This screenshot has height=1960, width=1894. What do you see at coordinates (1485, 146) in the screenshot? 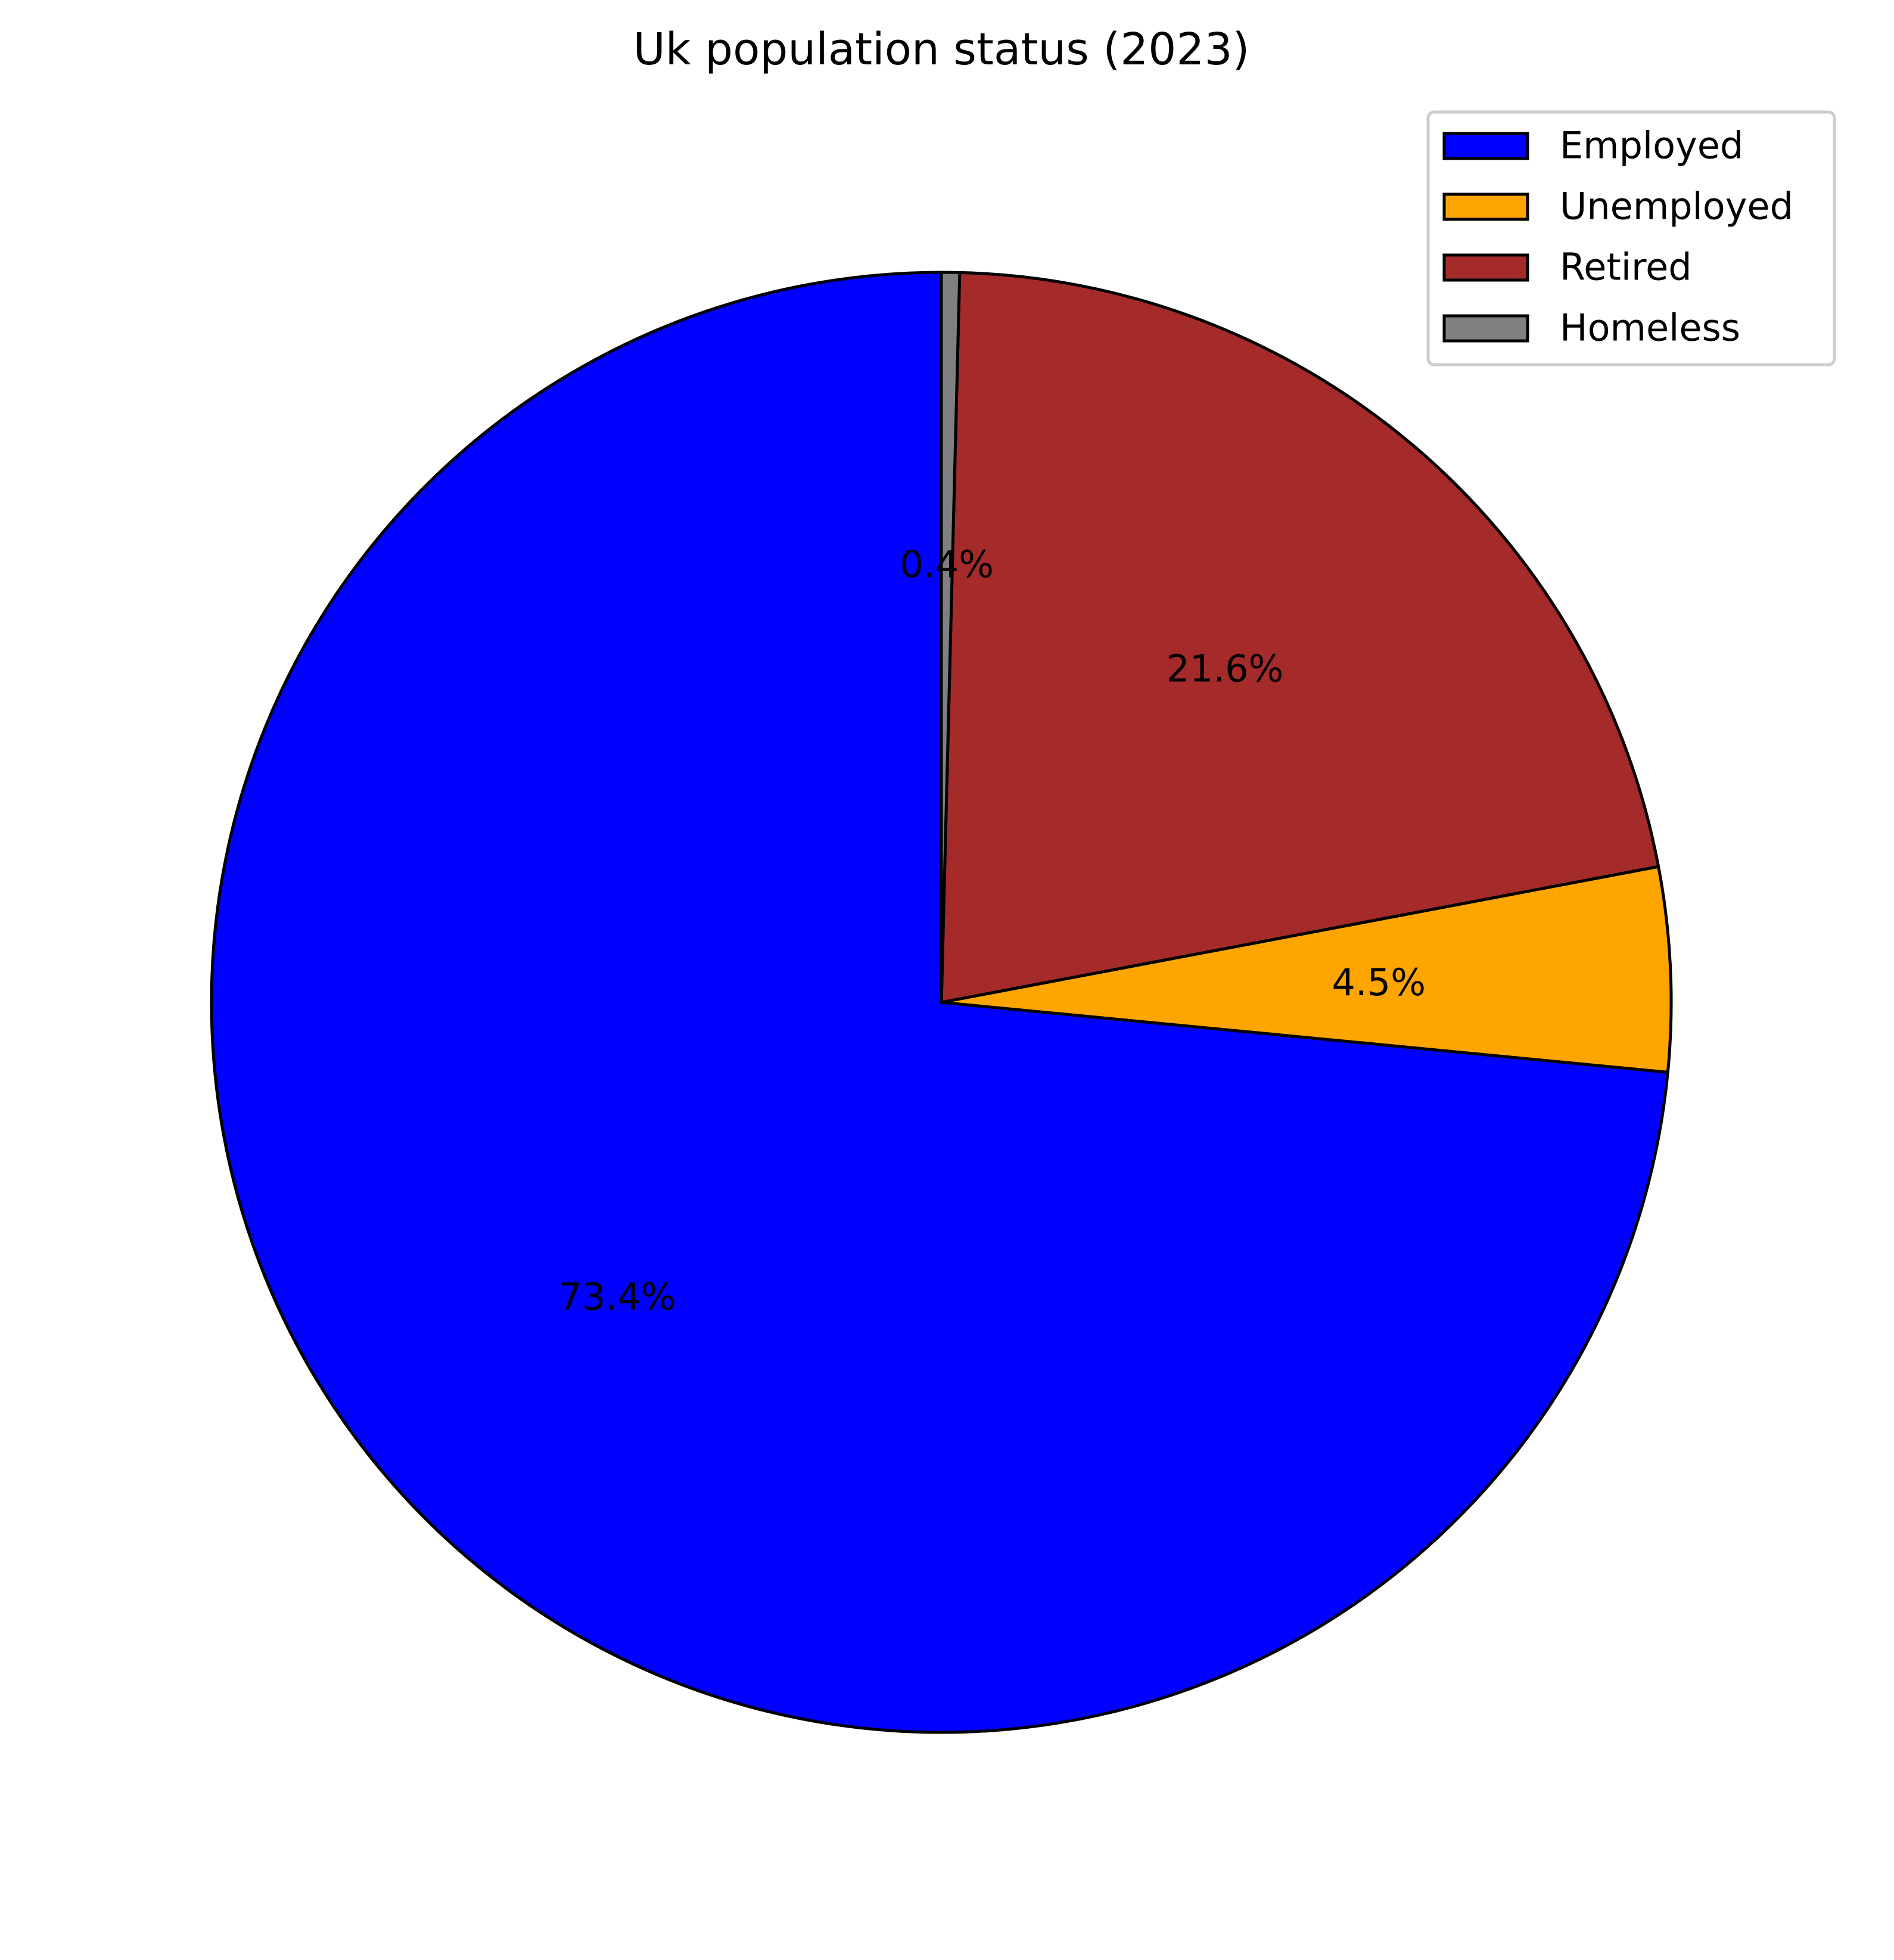
I see `legend-swatch-employed` at bounding box center [1485, 146].